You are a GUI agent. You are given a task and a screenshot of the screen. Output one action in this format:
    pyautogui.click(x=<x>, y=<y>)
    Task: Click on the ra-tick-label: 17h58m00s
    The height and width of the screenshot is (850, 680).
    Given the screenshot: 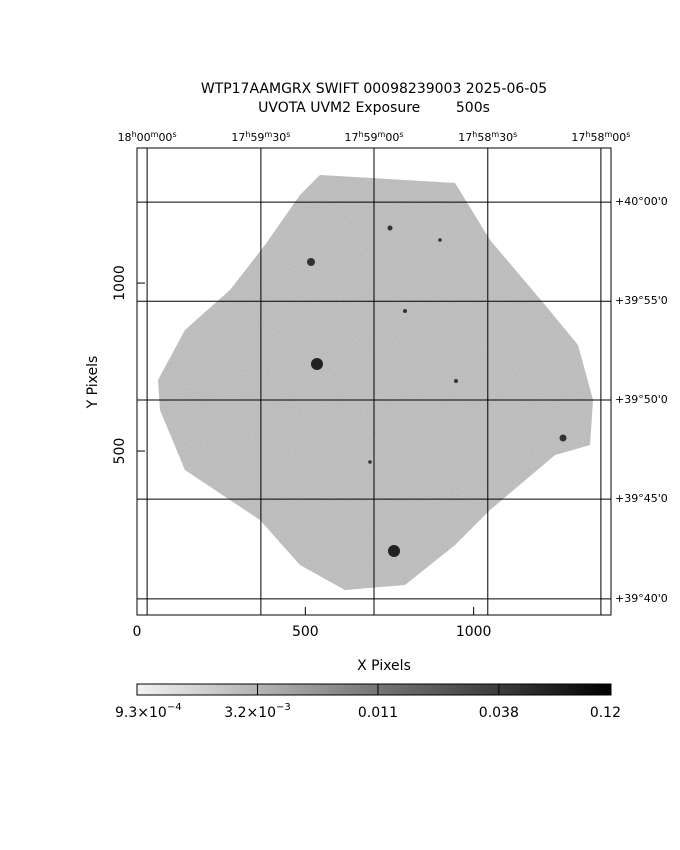 What is the action you would take?
    pyautogui.click(x=600, y=137)
    